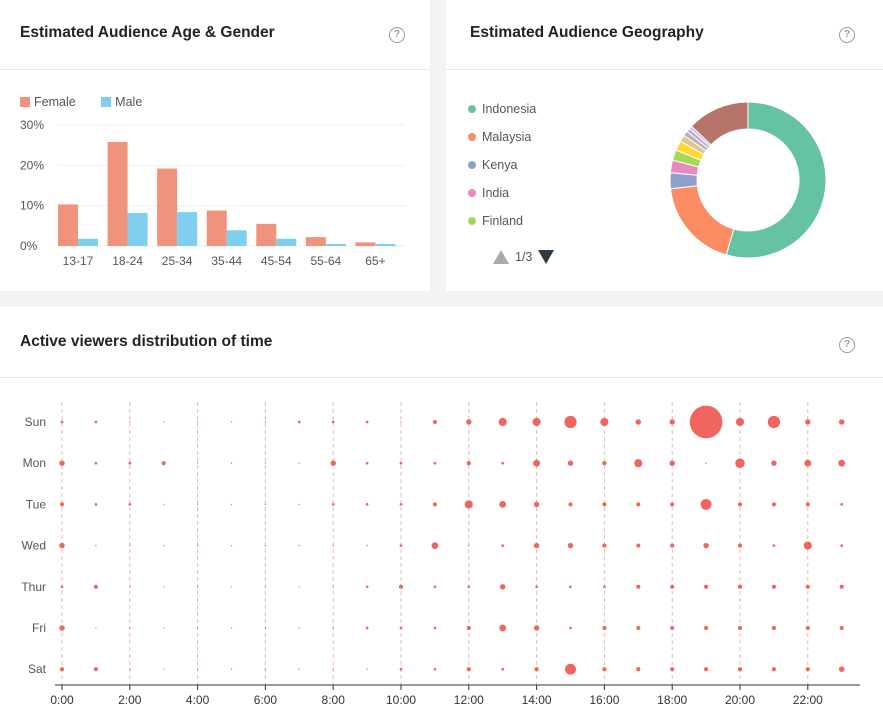  What do you see at coordinates (496, 193) in the screenshot?
I see `legend-label: India` at bounding box center [496, 193].